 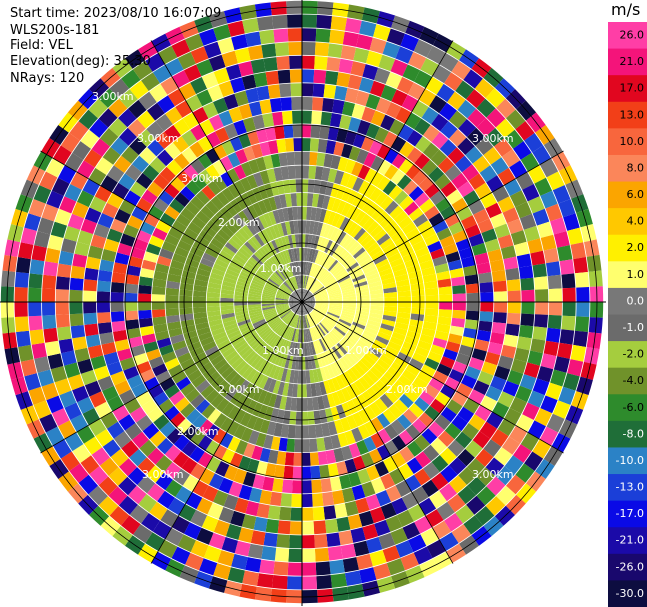 What do you see at coordinates (633, 354) in the screenshot?
I see `colorbar-tick-label: -2.0` at bounding box center [633, 354].